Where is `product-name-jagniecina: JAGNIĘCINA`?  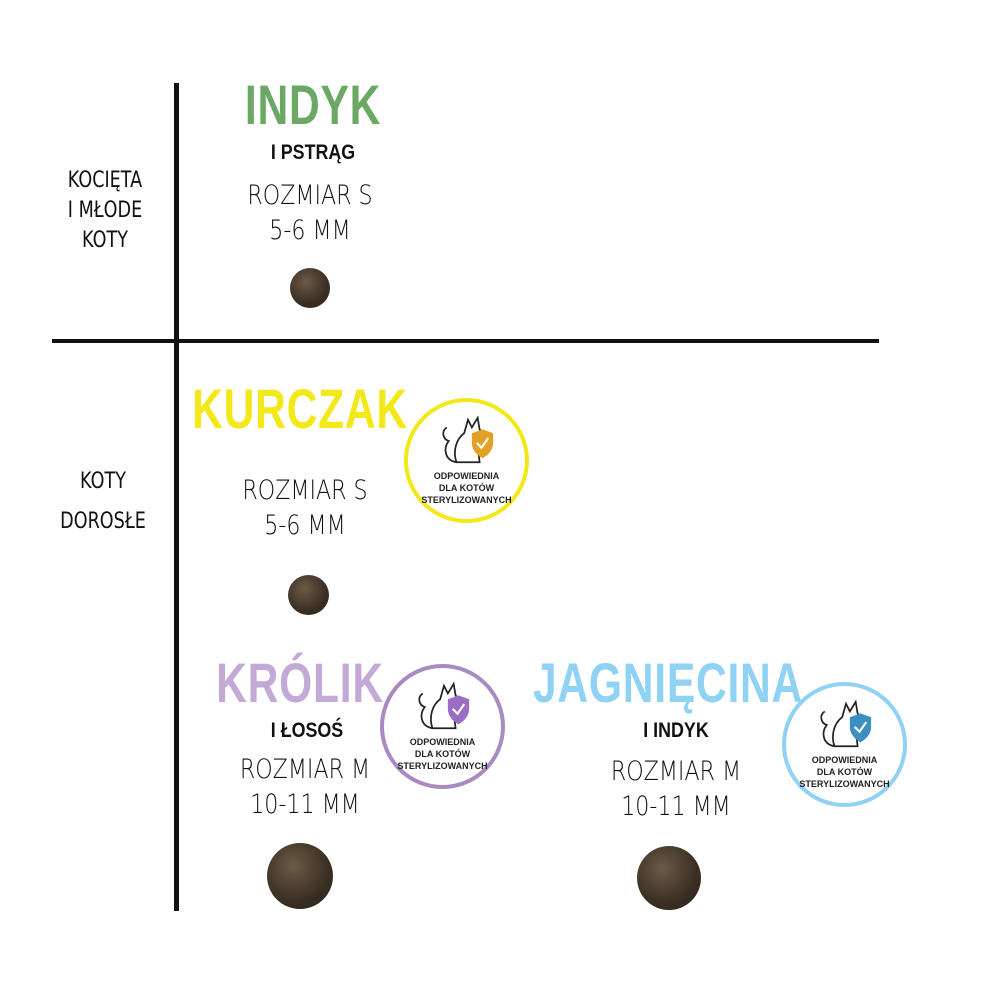
product-name-jagniecina: JAGNIĘCINA is located at coordinates (668, 682).